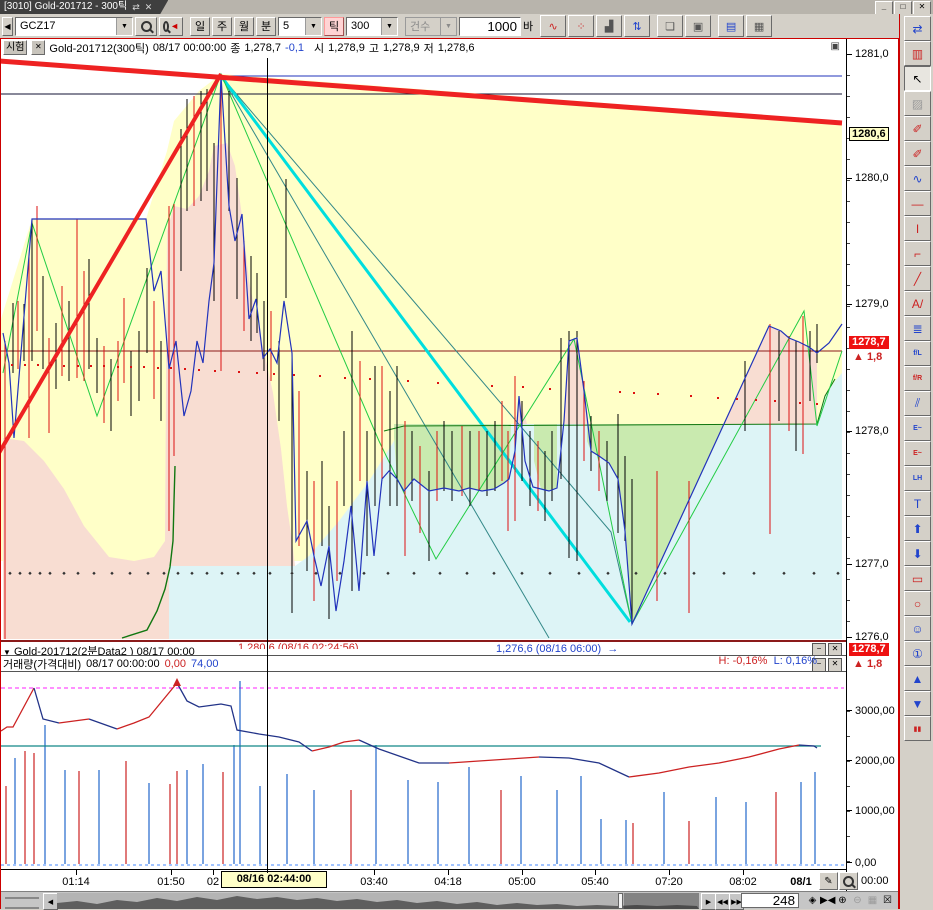  What do you see at coordinates (887, 900) in the screenshot?
I see `close-navigator-icon: ☒` at bounding box center [887, 900].